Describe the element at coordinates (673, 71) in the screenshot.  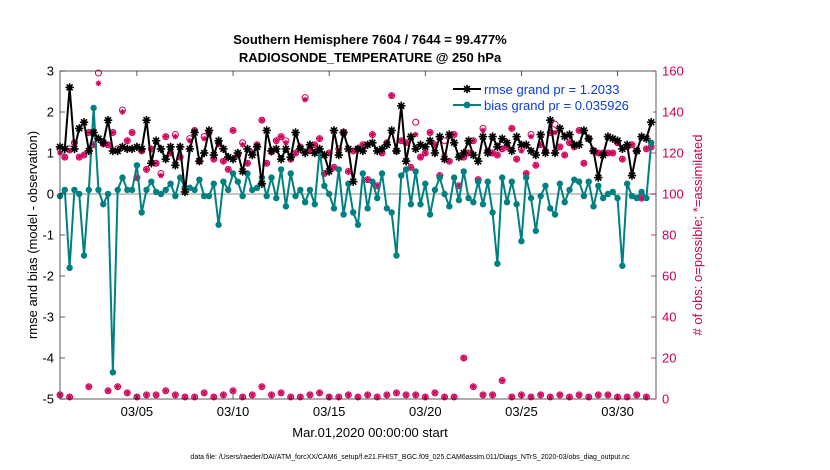
I see `y-right-tick-label: 160` at that location.